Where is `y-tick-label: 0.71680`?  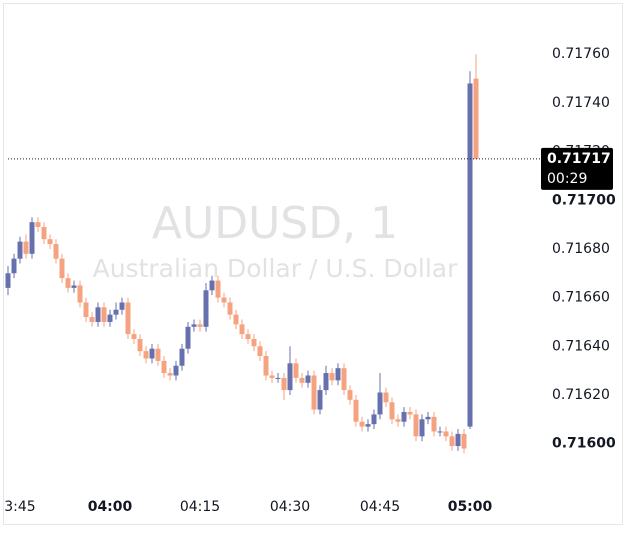 y-tick-label: 0.71680 is located at coordinates (581, 249).